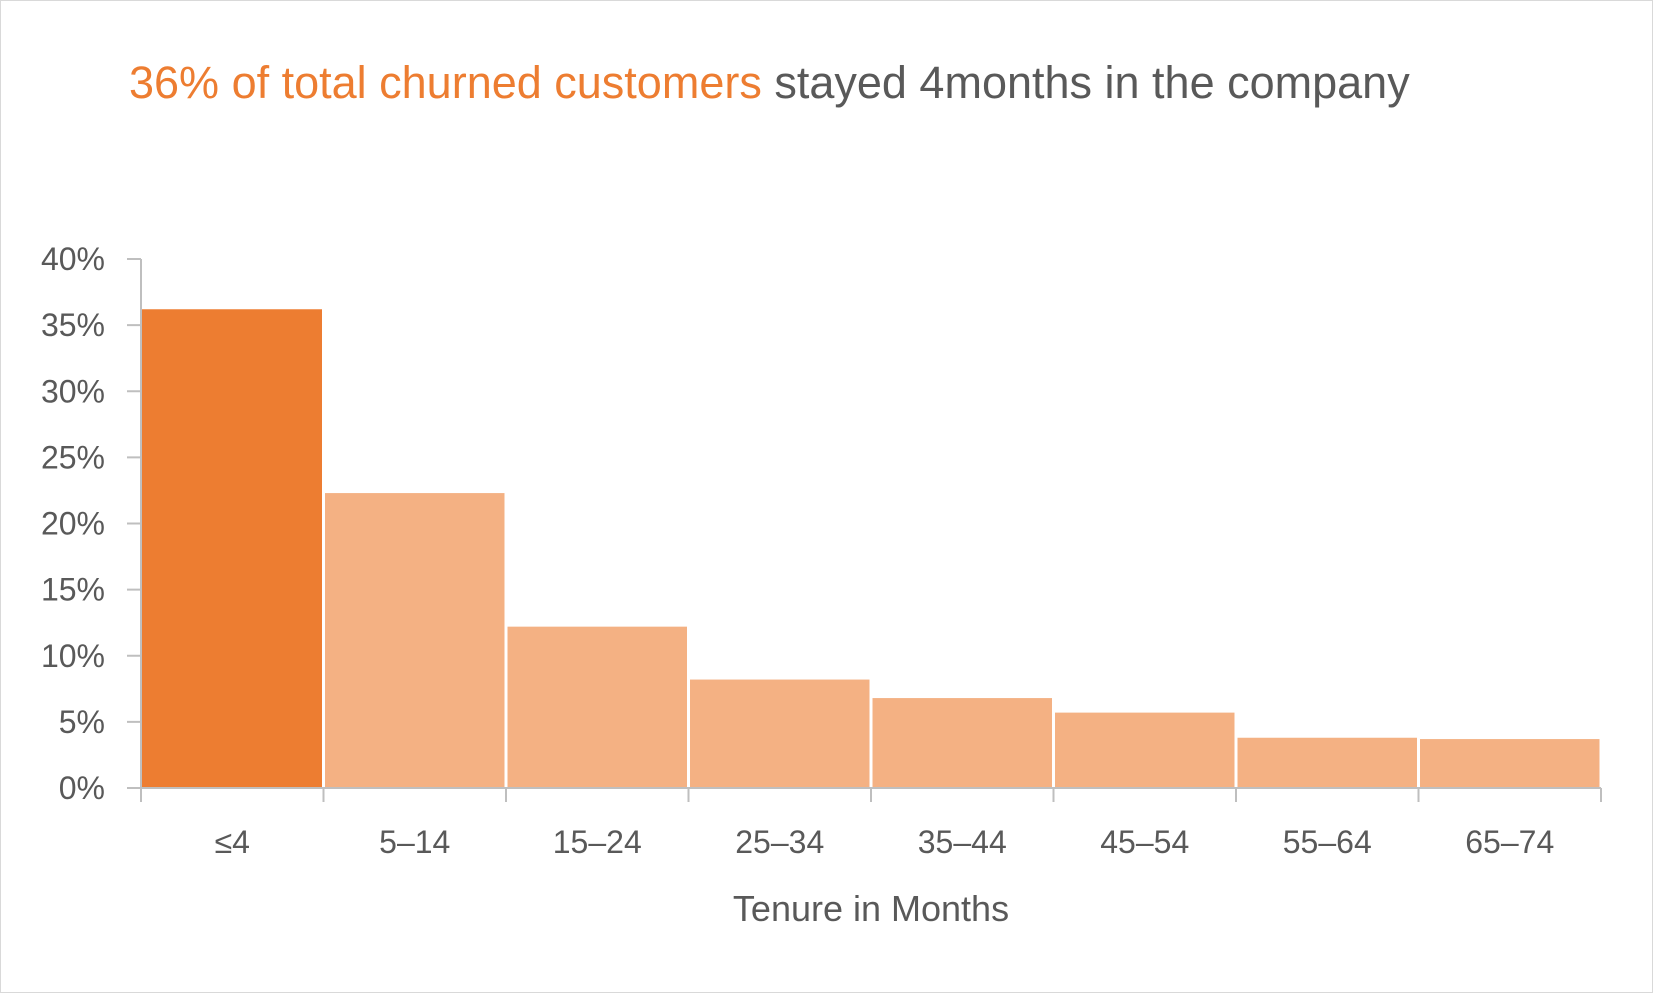 The width and height of the screenshot is (1653, 993). Describe the element at coordinates (871, 908) in the screenshot. I see `x-axis-title: Tenure in Months` at that location.